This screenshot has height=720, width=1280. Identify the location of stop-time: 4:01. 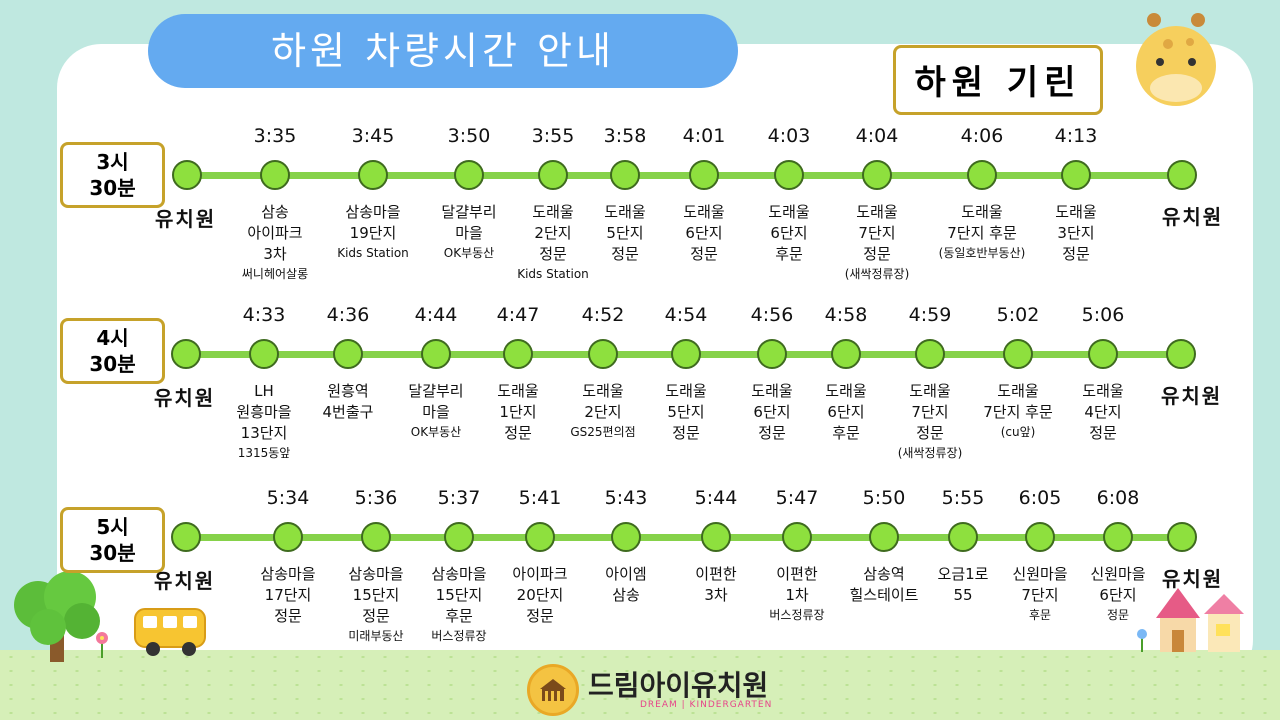
(704, 136).